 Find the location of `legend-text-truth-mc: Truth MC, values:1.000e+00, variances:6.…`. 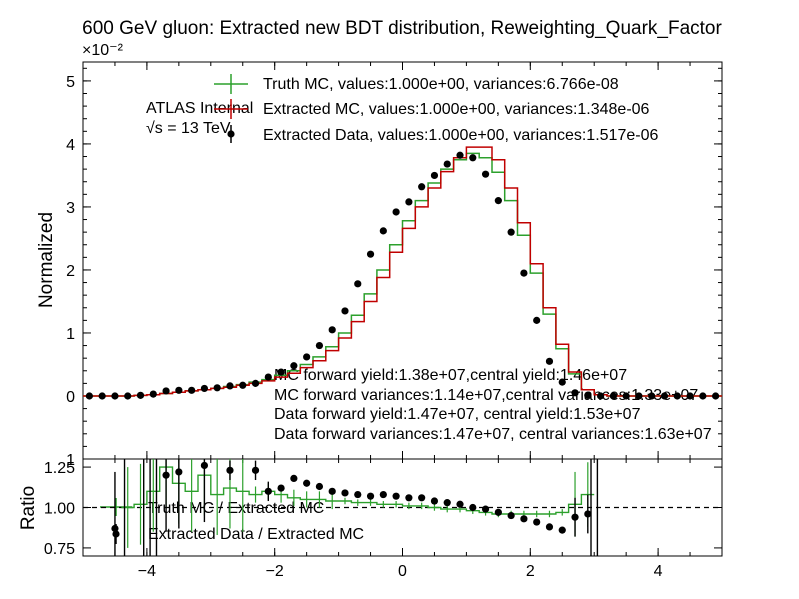

legend-text-truth-mc: Truth MC, values:1.000e+00, variances:6.… is located at coordinates (441, 84).